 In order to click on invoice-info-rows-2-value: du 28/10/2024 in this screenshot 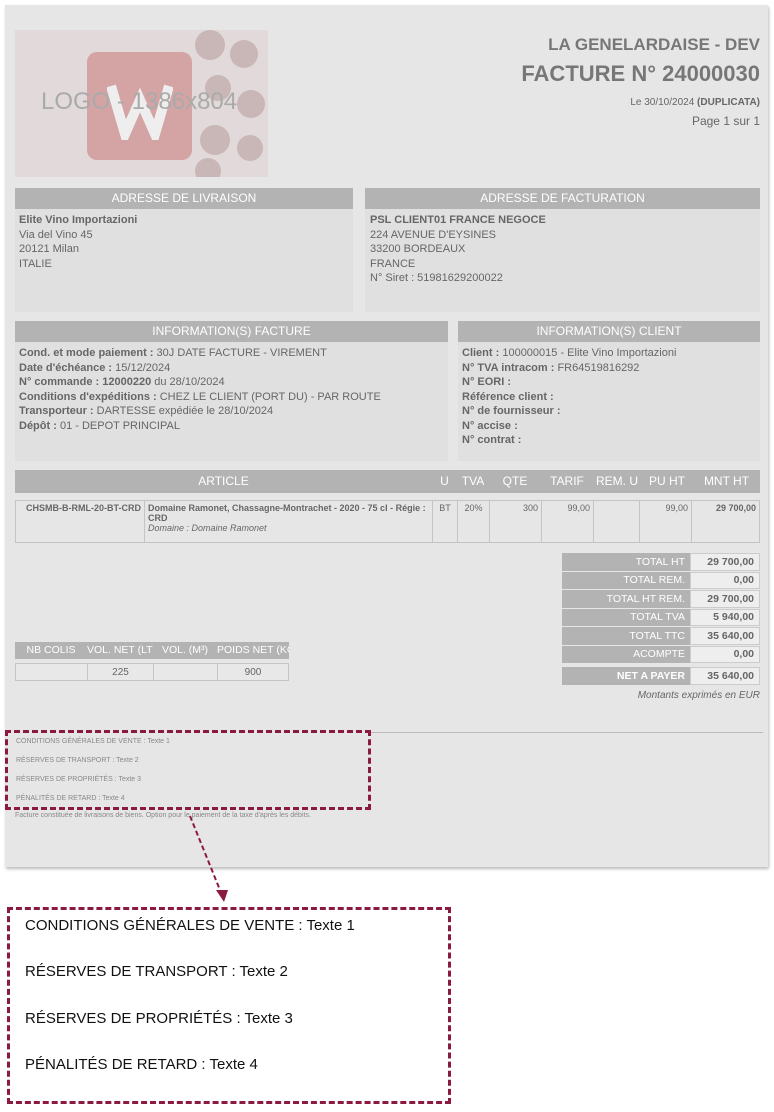, I will do `click(188, 382)`.